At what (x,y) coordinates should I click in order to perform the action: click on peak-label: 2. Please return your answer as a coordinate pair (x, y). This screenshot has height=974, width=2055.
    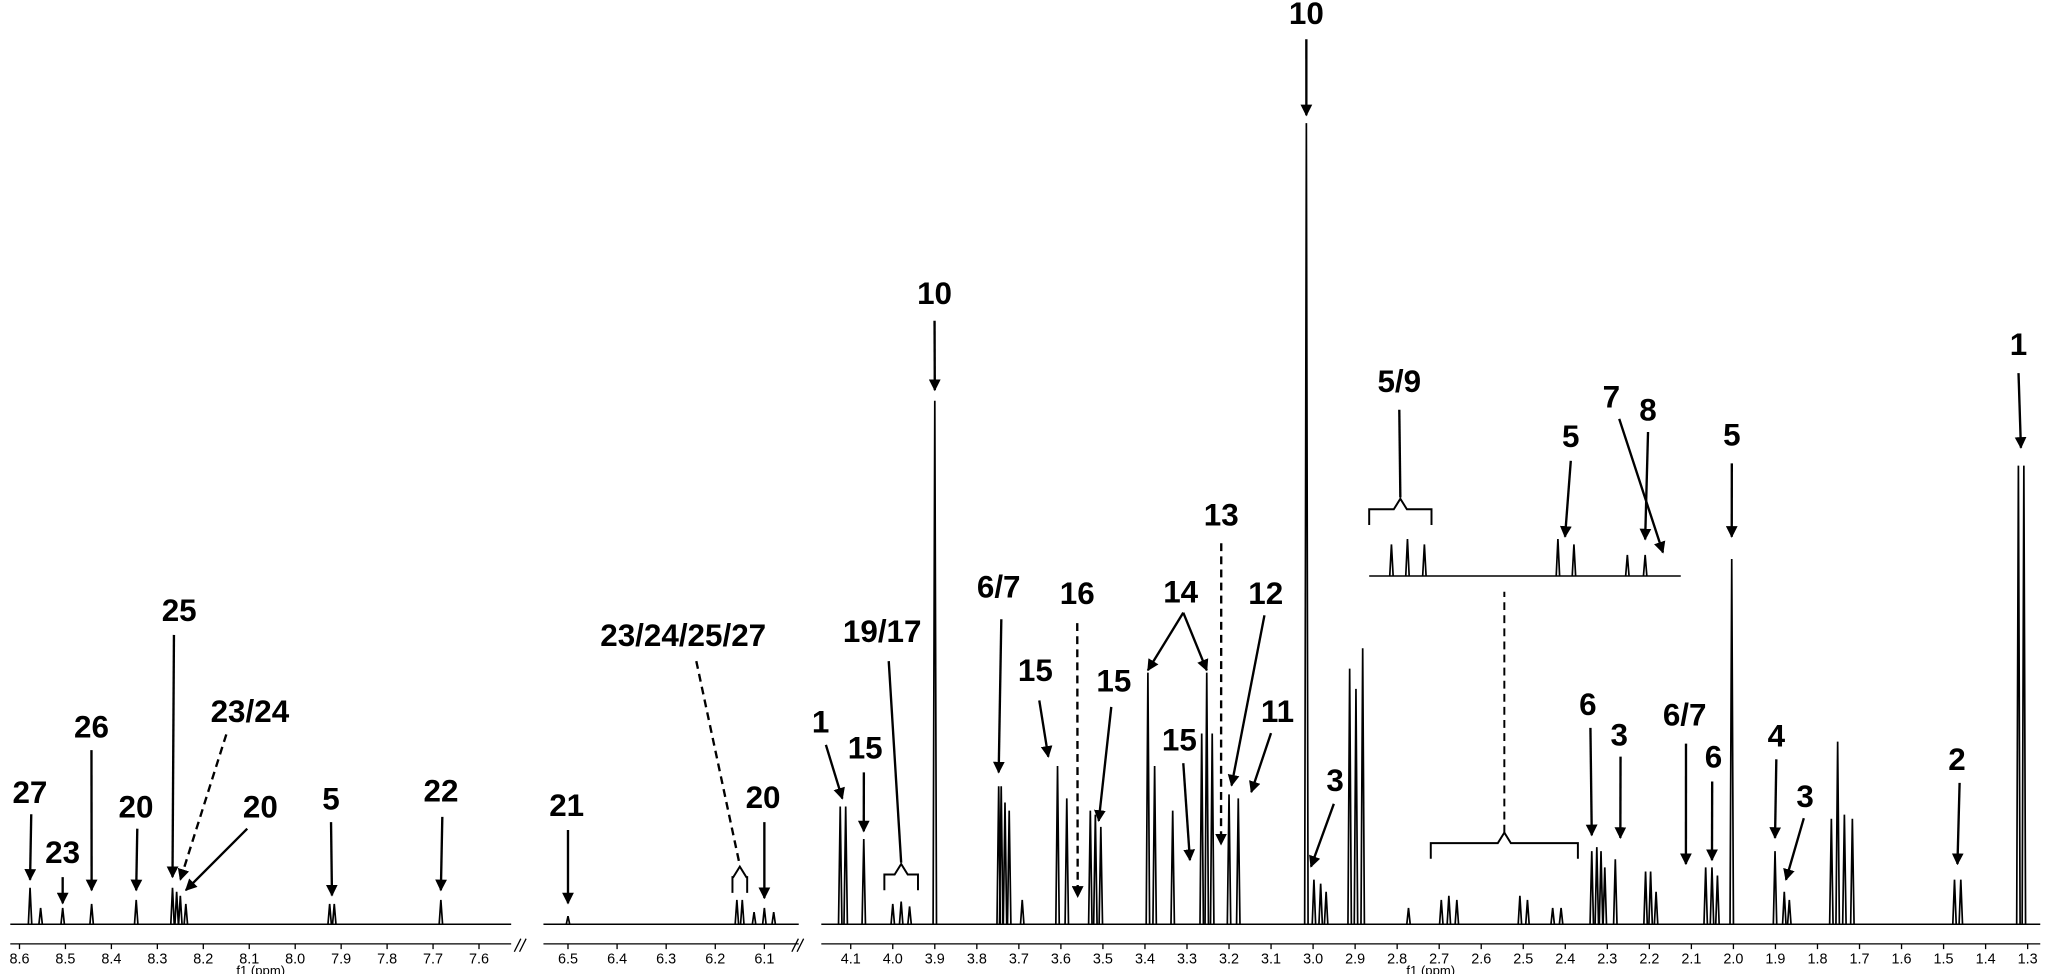
    Looking at the image, I should click on (1956, 759).